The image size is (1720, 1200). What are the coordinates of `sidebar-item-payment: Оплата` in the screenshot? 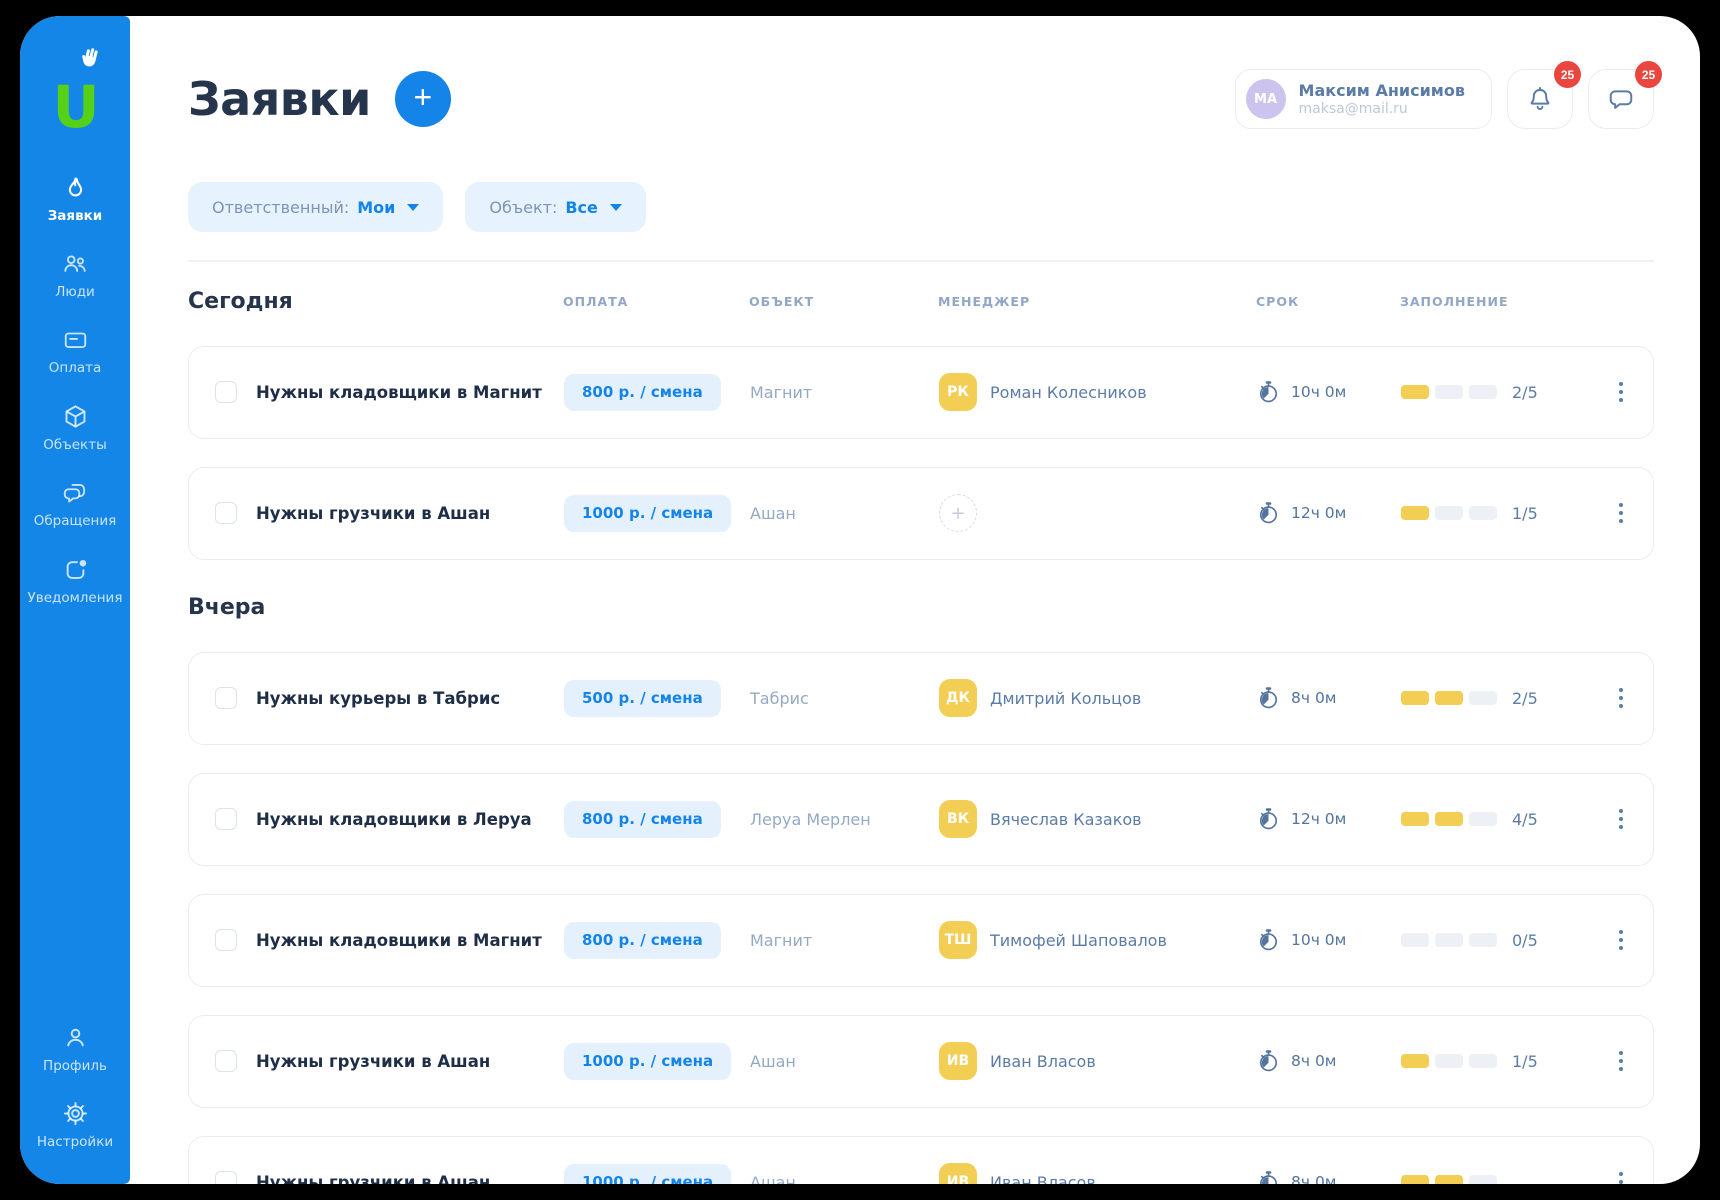 It's located at (75, 351).